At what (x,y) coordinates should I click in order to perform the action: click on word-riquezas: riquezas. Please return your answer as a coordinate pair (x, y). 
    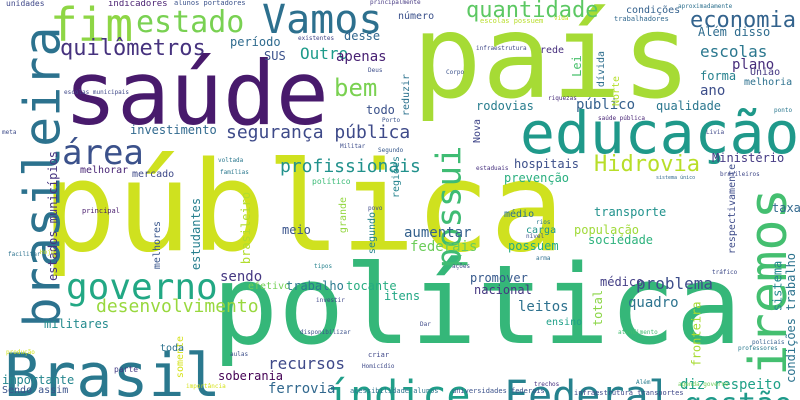
    Looking at the image, I should click on (562, 98).